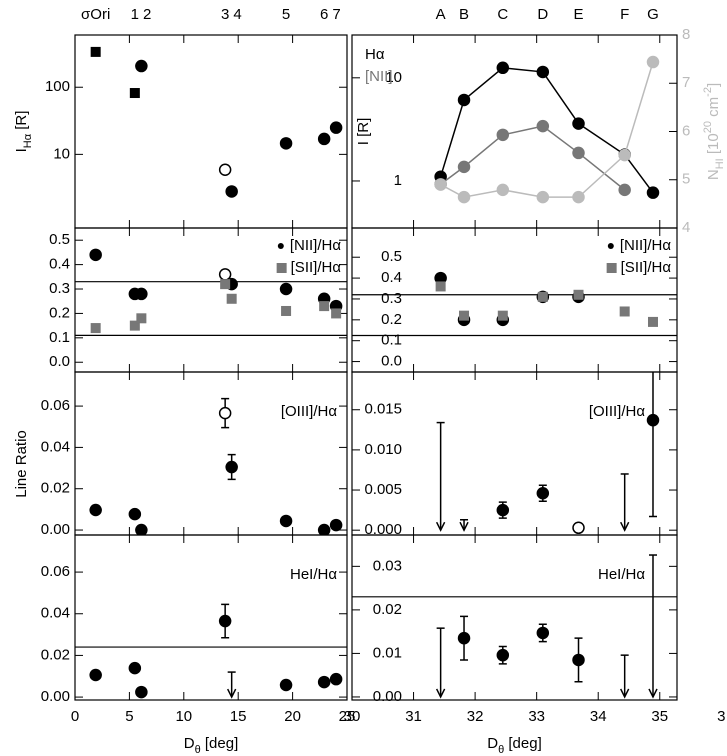  What do you see at coordinates (28, 140) in the screenshot?
I see `label-part: Hα` at bounding box center [28, 140].